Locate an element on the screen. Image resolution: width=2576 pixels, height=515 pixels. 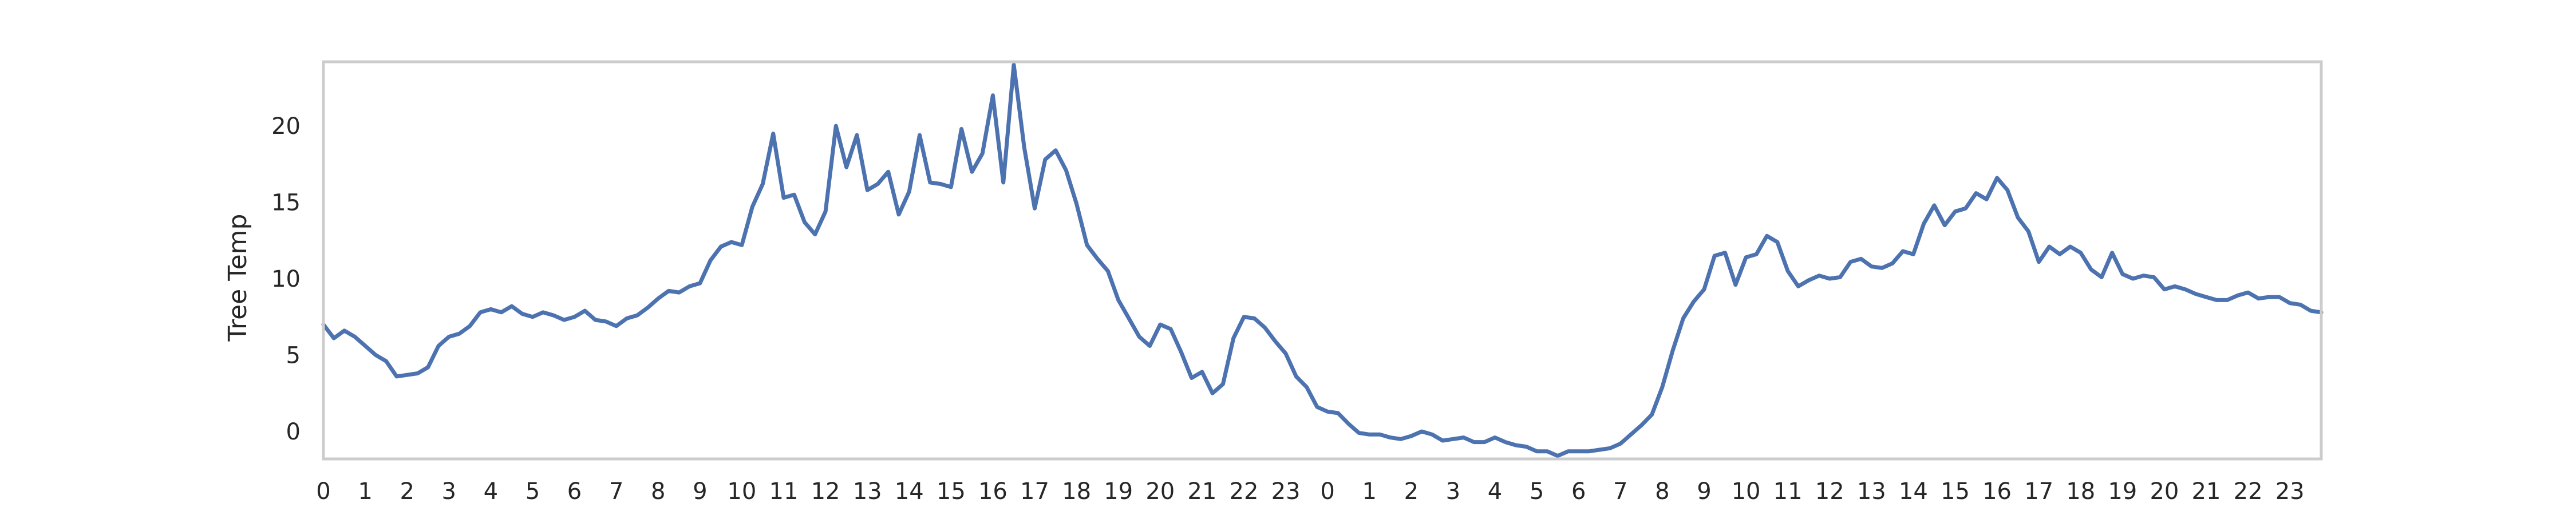
y-axis-ticks: 0 5 10 15 20 is located at coordinates (286, 279).